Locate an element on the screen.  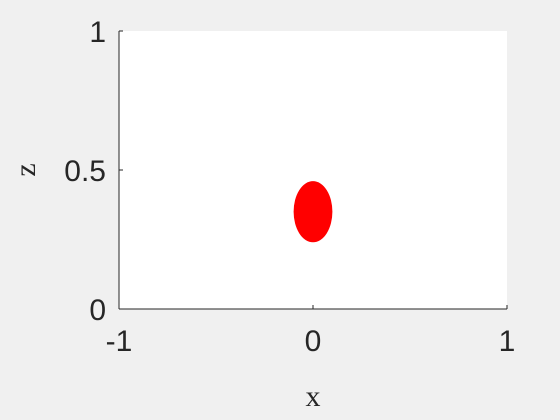
data-point is located at coordinates (313, 212).